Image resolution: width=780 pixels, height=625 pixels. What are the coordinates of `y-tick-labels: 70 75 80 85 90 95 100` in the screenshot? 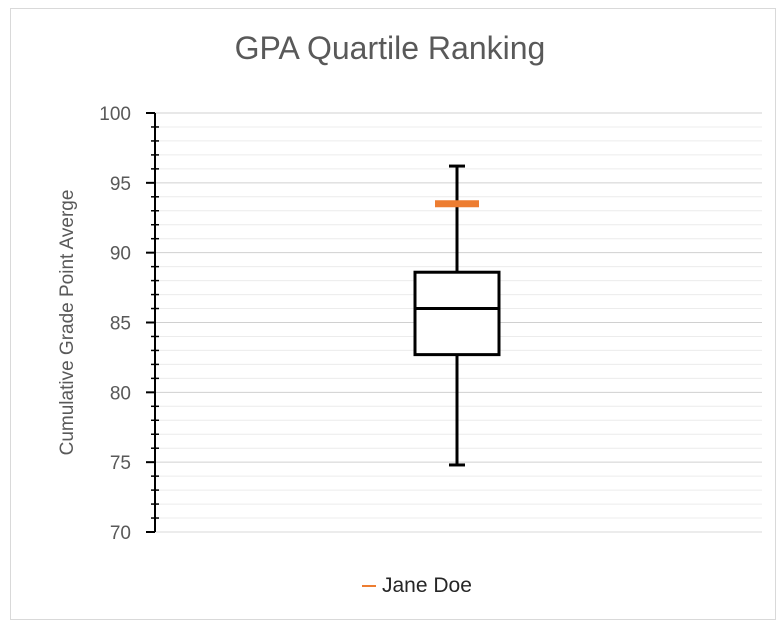 It's located at (115, 324).